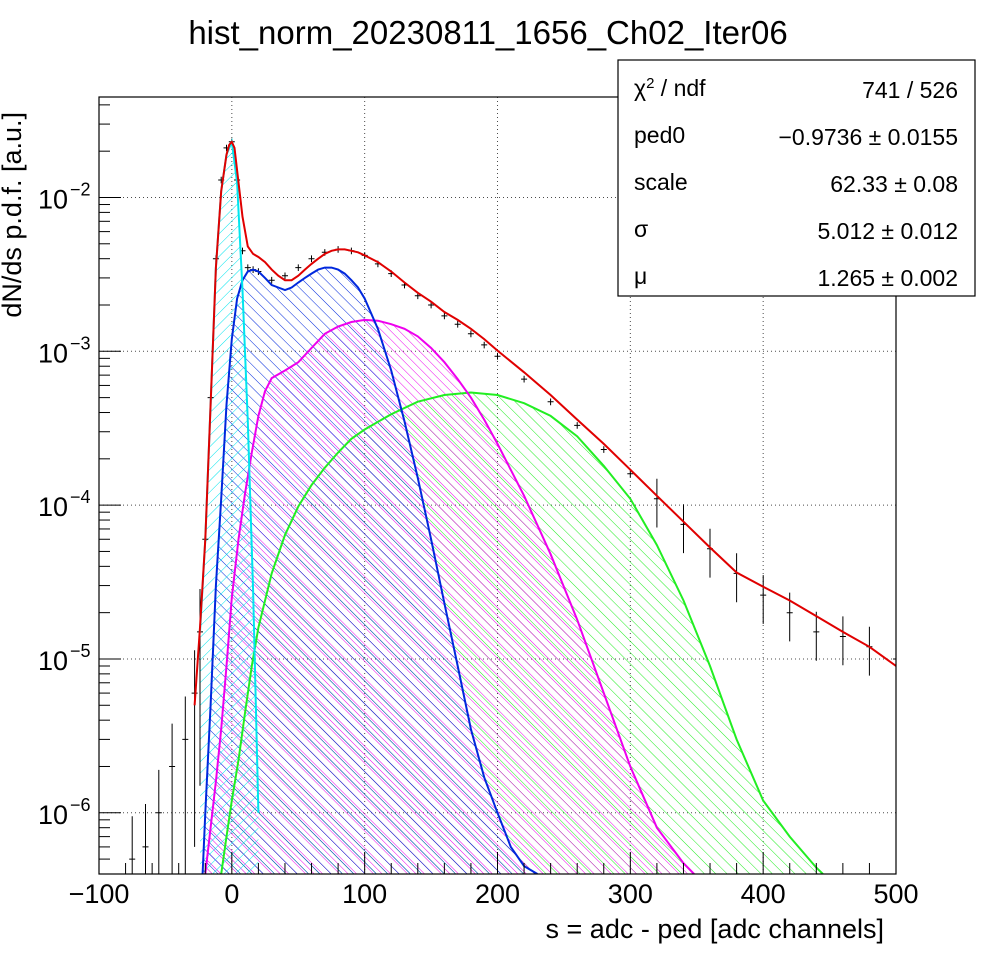 The width and height of the screenshot is (996, 972). Describe the element at coordinates (497, 894) in the screenshot. I see `x-tick-label: 200` at that location.